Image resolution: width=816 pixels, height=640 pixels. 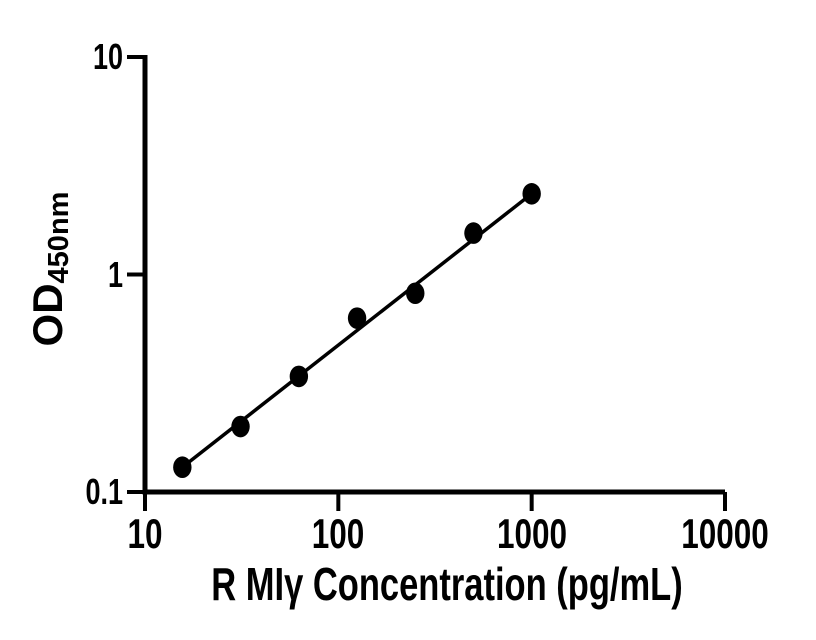 What do you see at coordinates (59, 237) in the screenshot?
I see `y-axis-title-subscript: 450nm` at bounding box center [59, 237].